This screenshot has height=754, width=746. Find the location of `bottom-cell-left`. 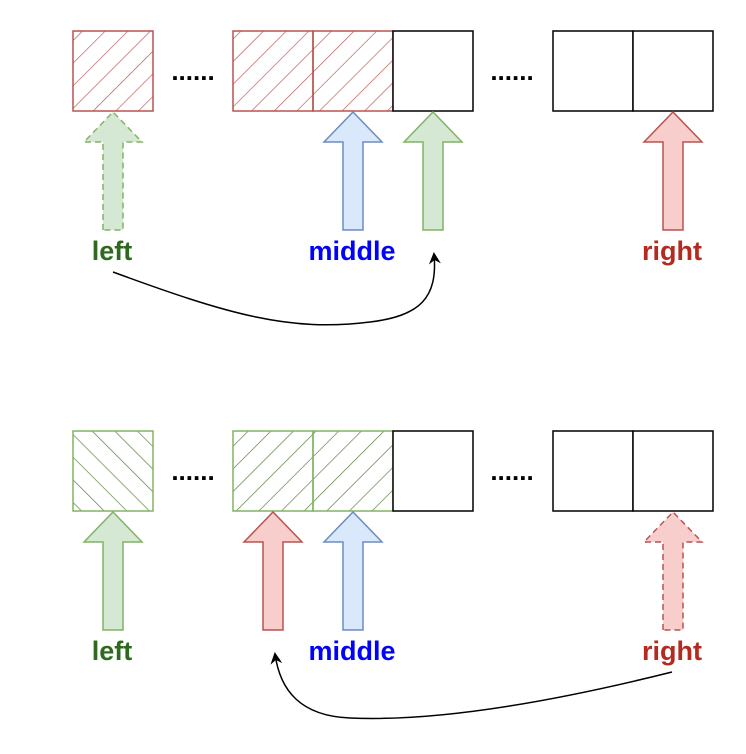

bottom-cell-left is located at coordinates (113, 471).